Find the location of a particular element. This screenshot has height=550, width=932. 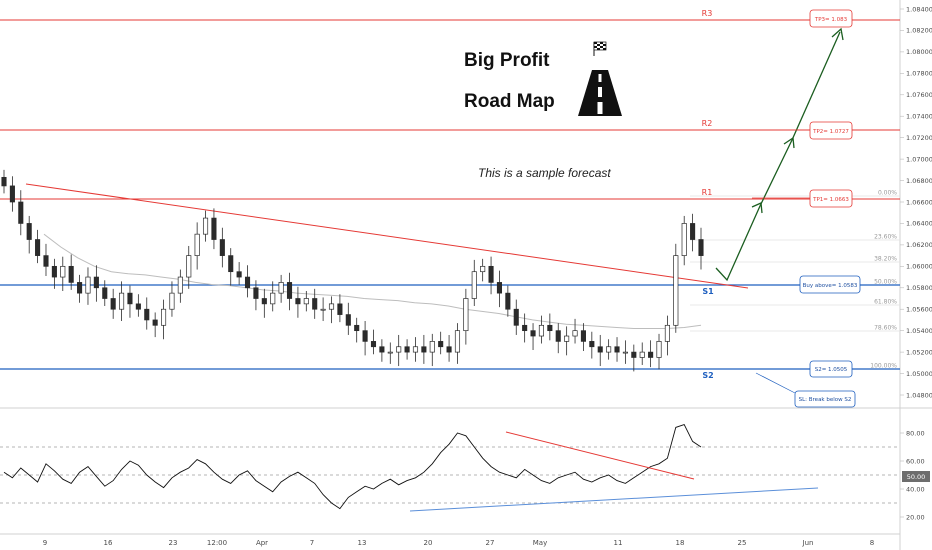

price-tick-label: 1.06600 is located at coordinates (919, 202).